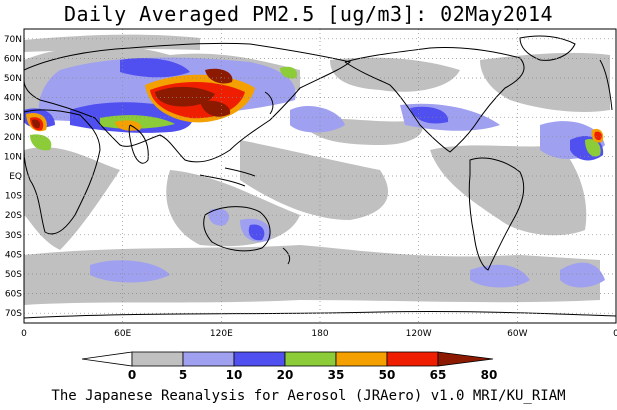  Describe the element at coordinates (517, 334) in the screenshot. I see `lon-tick-label: 60W` at that location.